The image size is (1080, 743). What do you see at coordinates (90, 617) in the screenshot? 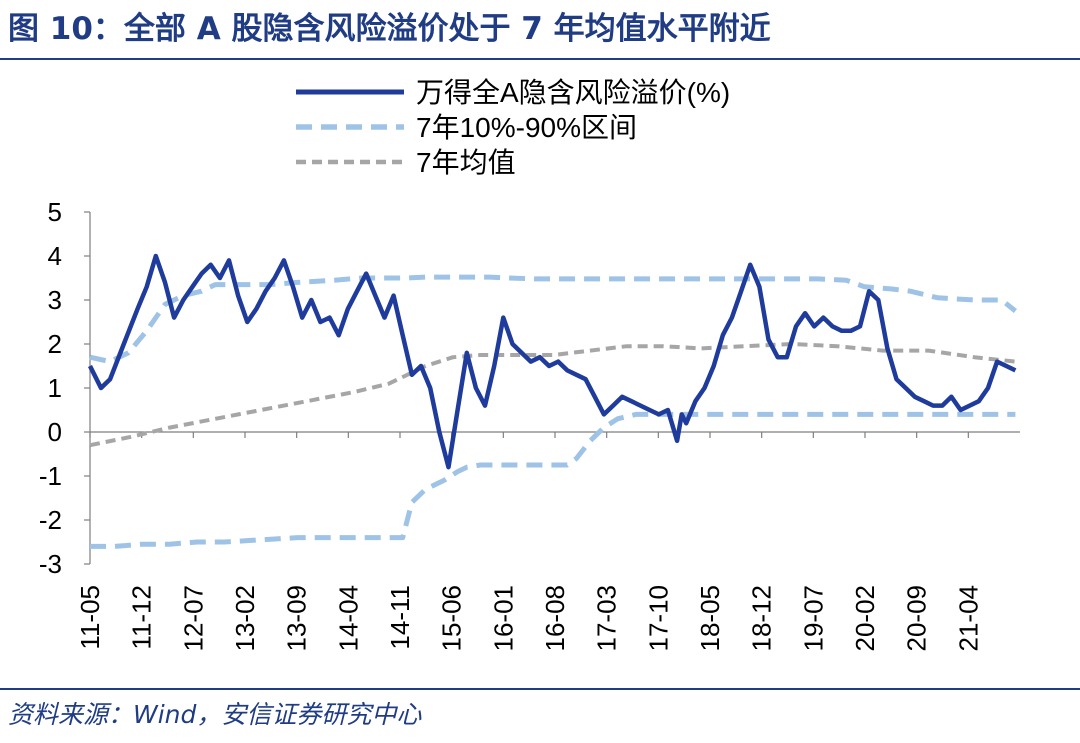
I see `x-tick-label: 11-05` at bounding box center [90, 617].